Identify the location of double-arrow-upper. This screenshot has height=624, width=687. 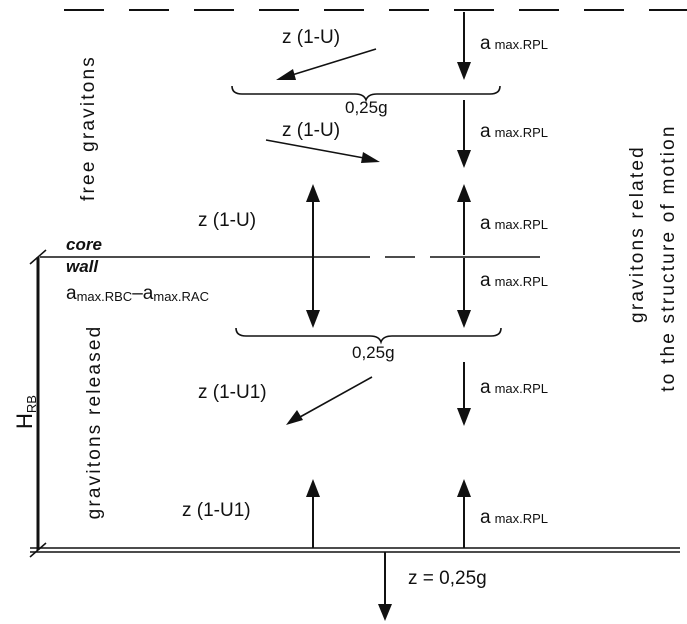
(313, 256).